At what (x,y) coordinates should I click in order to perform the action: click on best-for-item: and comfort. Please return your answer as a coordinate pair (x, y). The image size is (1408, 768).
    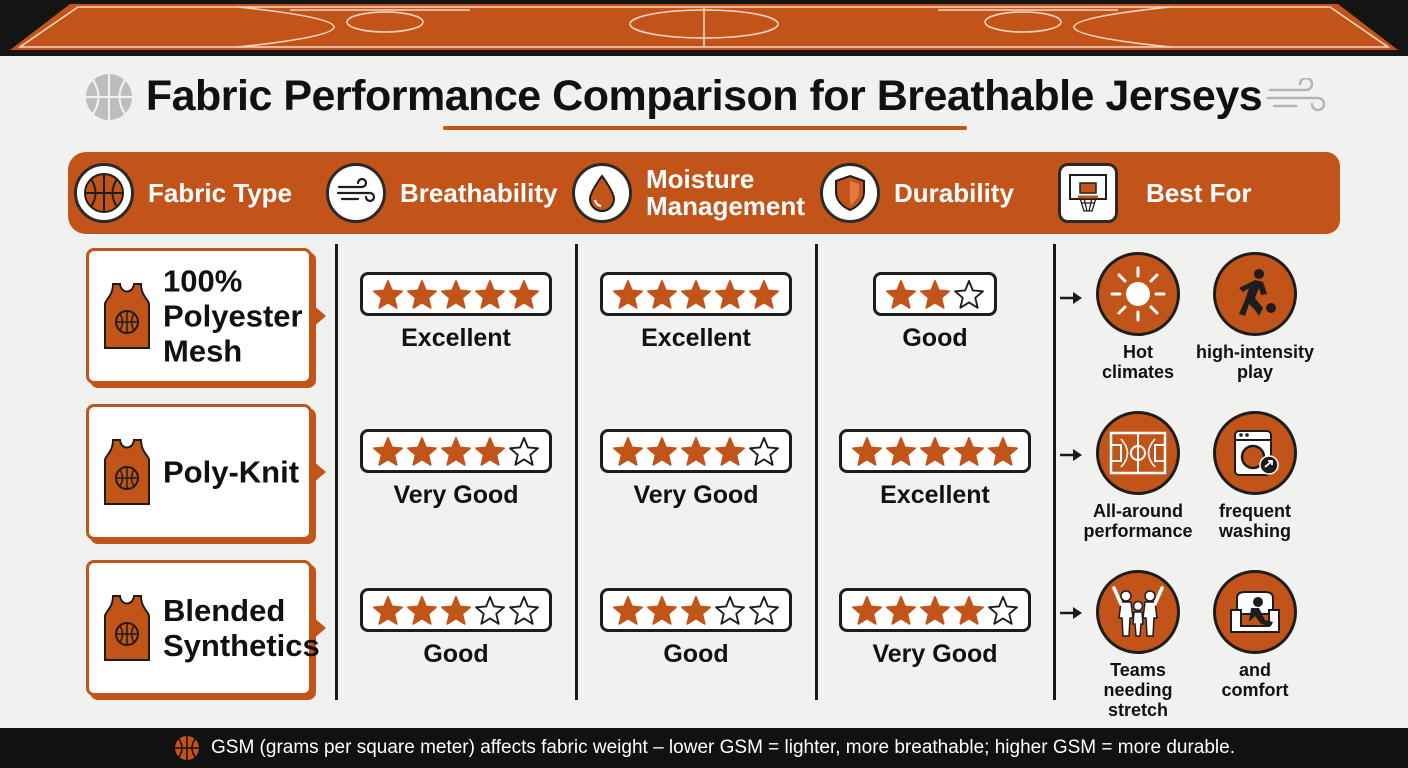
    Looking at the image, I should click on (1255, 635).